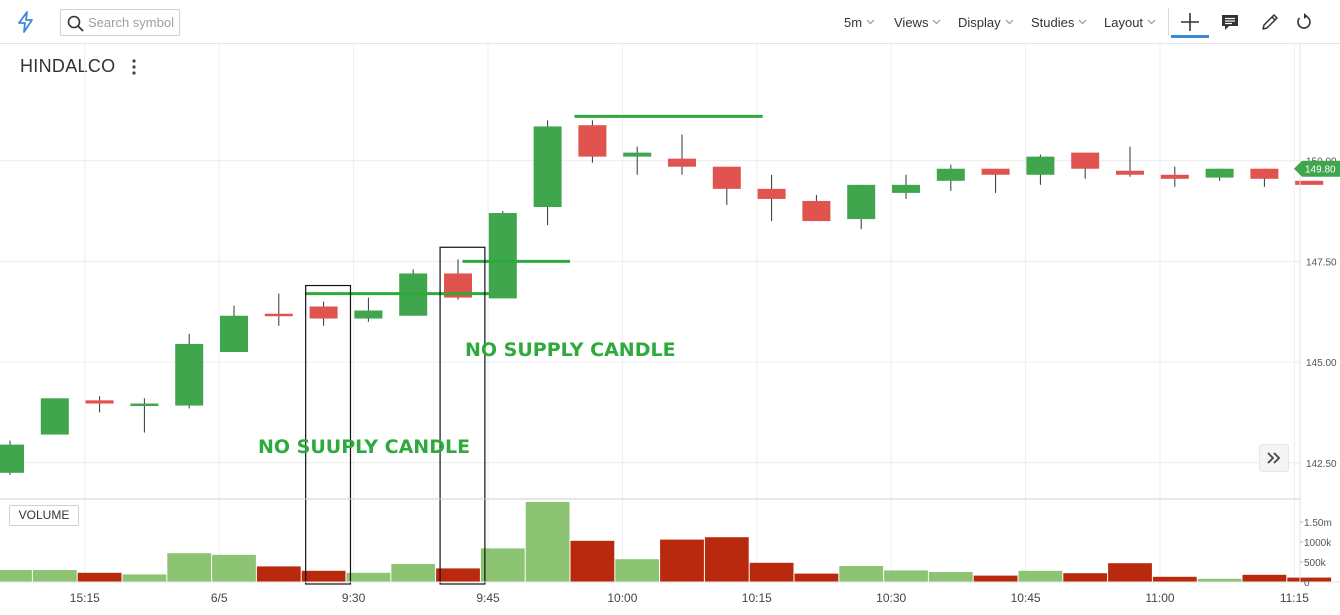  I want to click on interval-menu: 5m, so click(859, 22).